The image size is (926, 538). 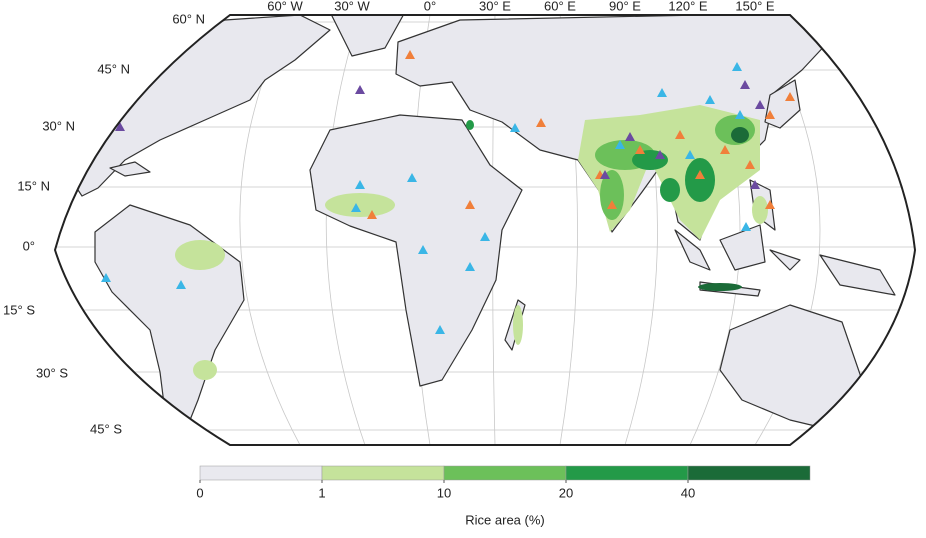 I want to click on lat-label: 15° S, so click(x=19, y=309).